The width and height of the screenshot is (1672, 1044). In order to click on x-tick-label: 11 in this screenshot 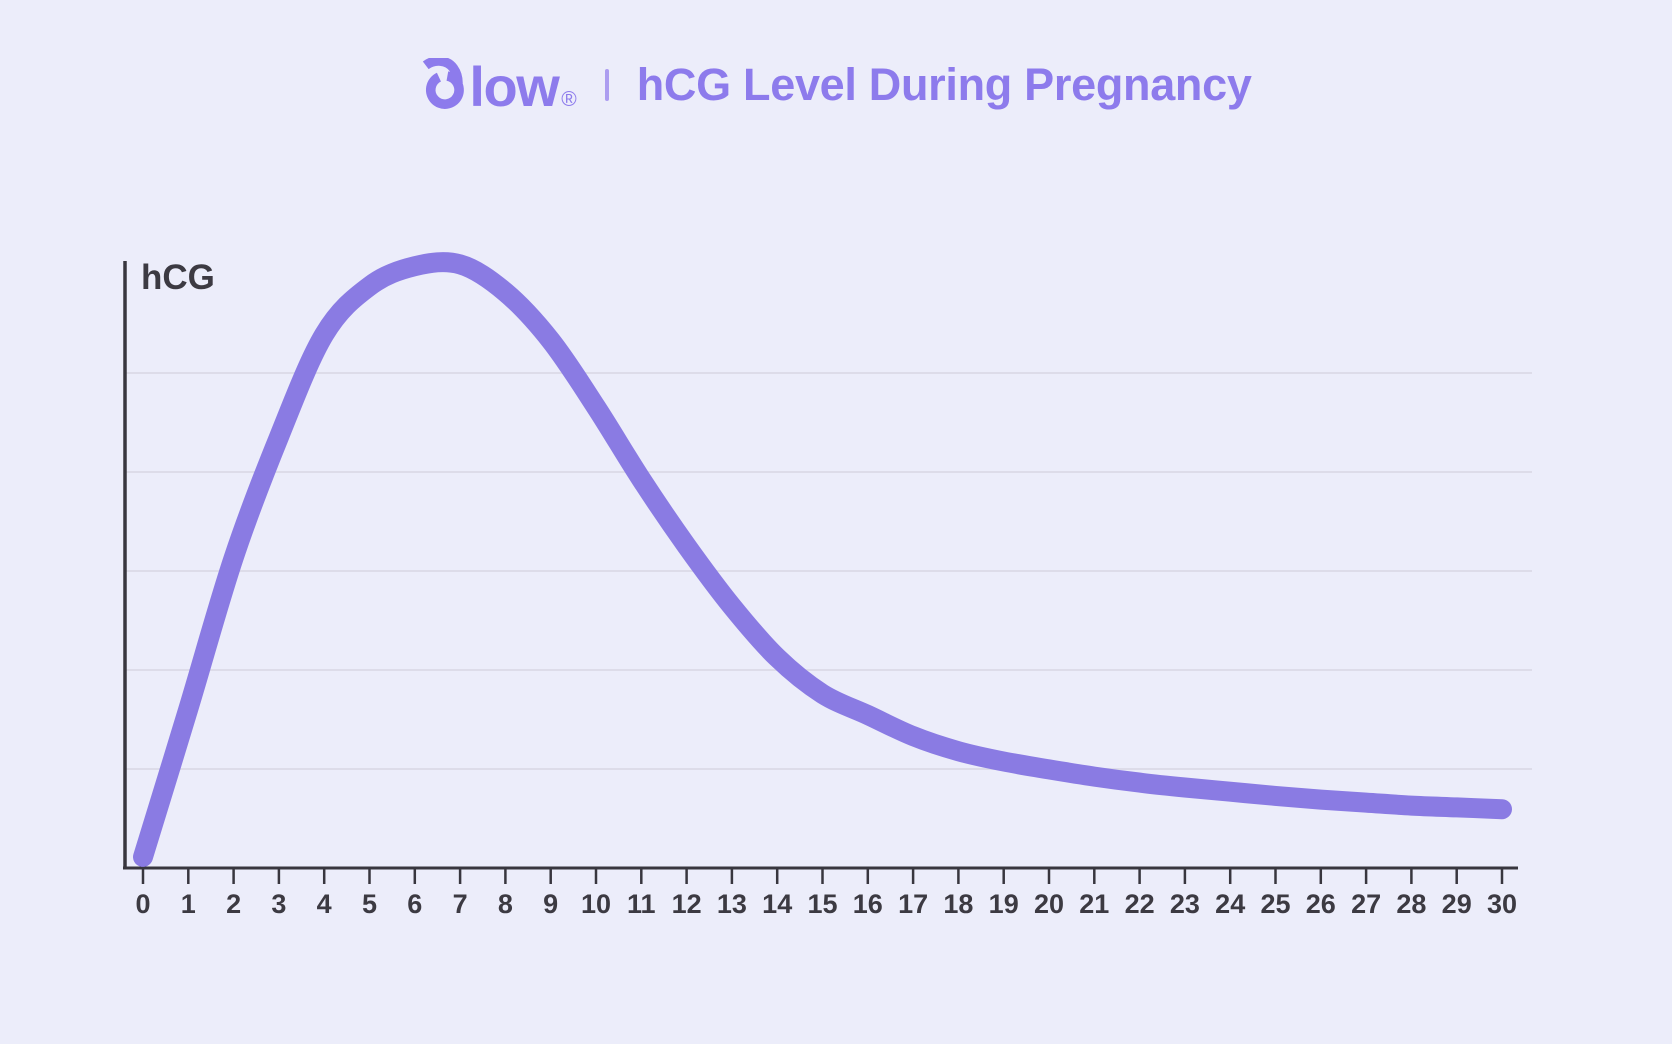, I will do `click(641, 904)`.